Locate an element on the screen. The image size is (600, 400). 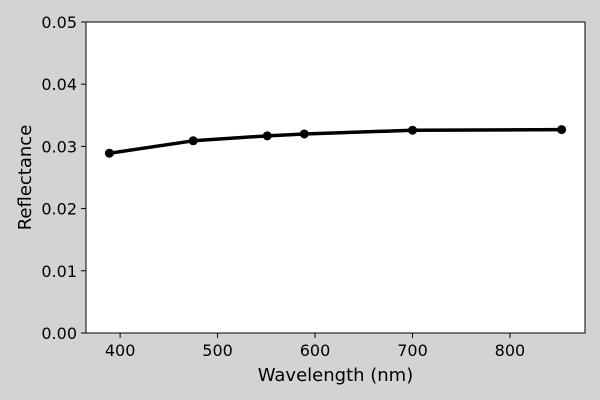
x-axis-label: Wavelength (nm) is located at coordinates (336, 375).